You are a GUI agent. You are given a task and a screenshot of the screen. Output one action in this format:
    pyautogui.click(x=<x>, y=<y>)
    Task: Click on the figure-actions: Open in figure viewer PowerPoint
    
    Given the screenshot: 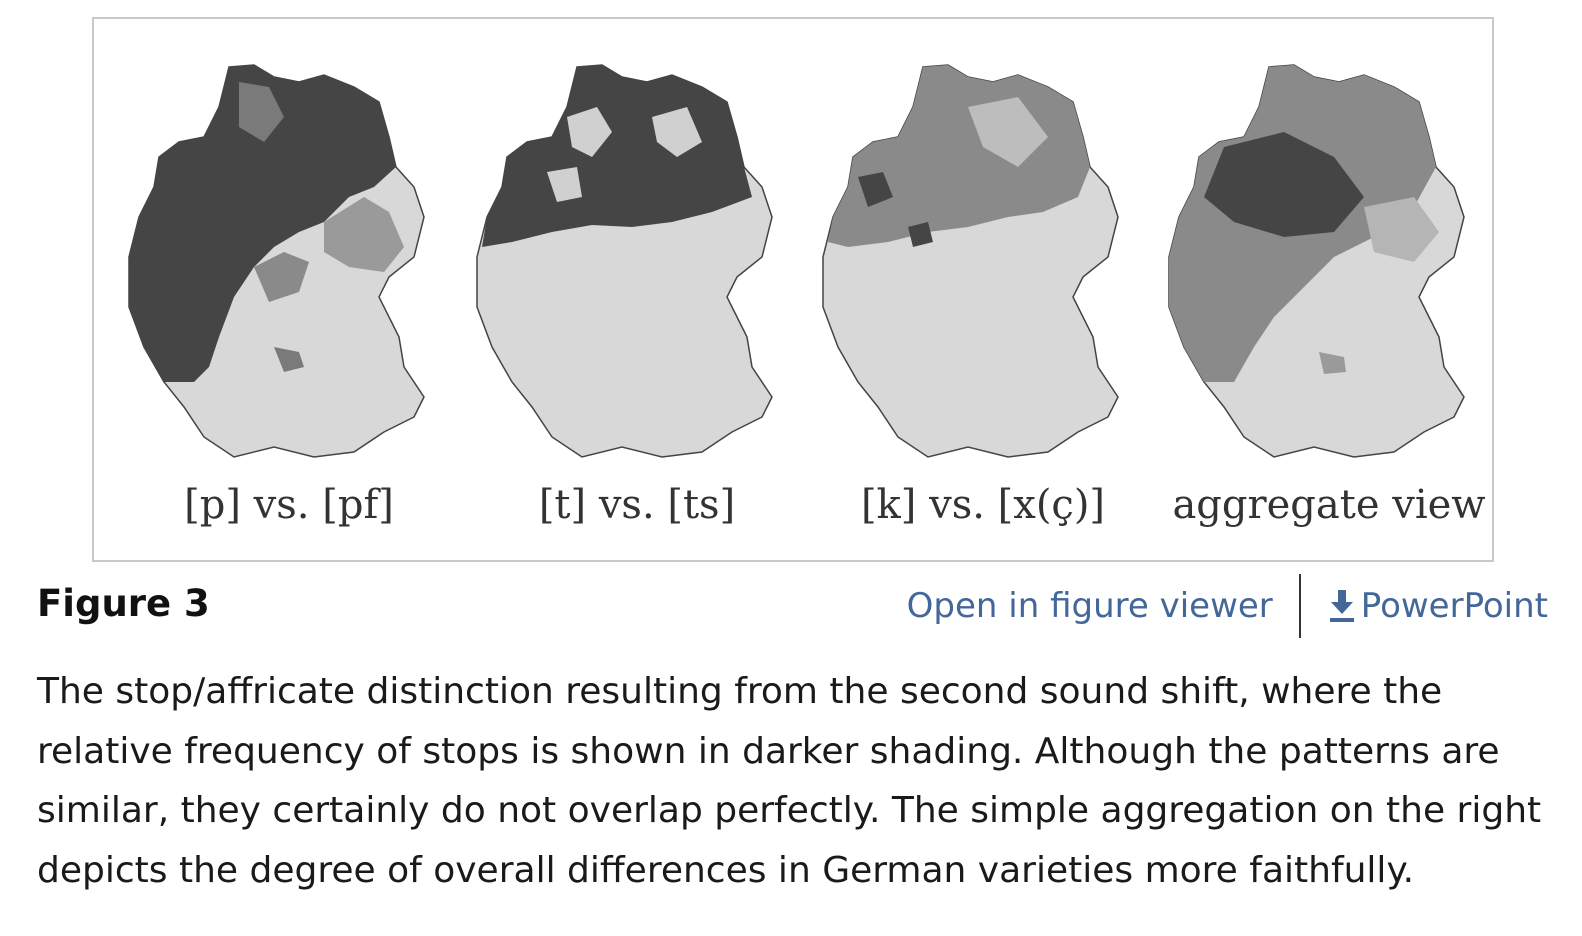 What is the action you would take?
    pyautogui.click(x=1227, y=606)
    